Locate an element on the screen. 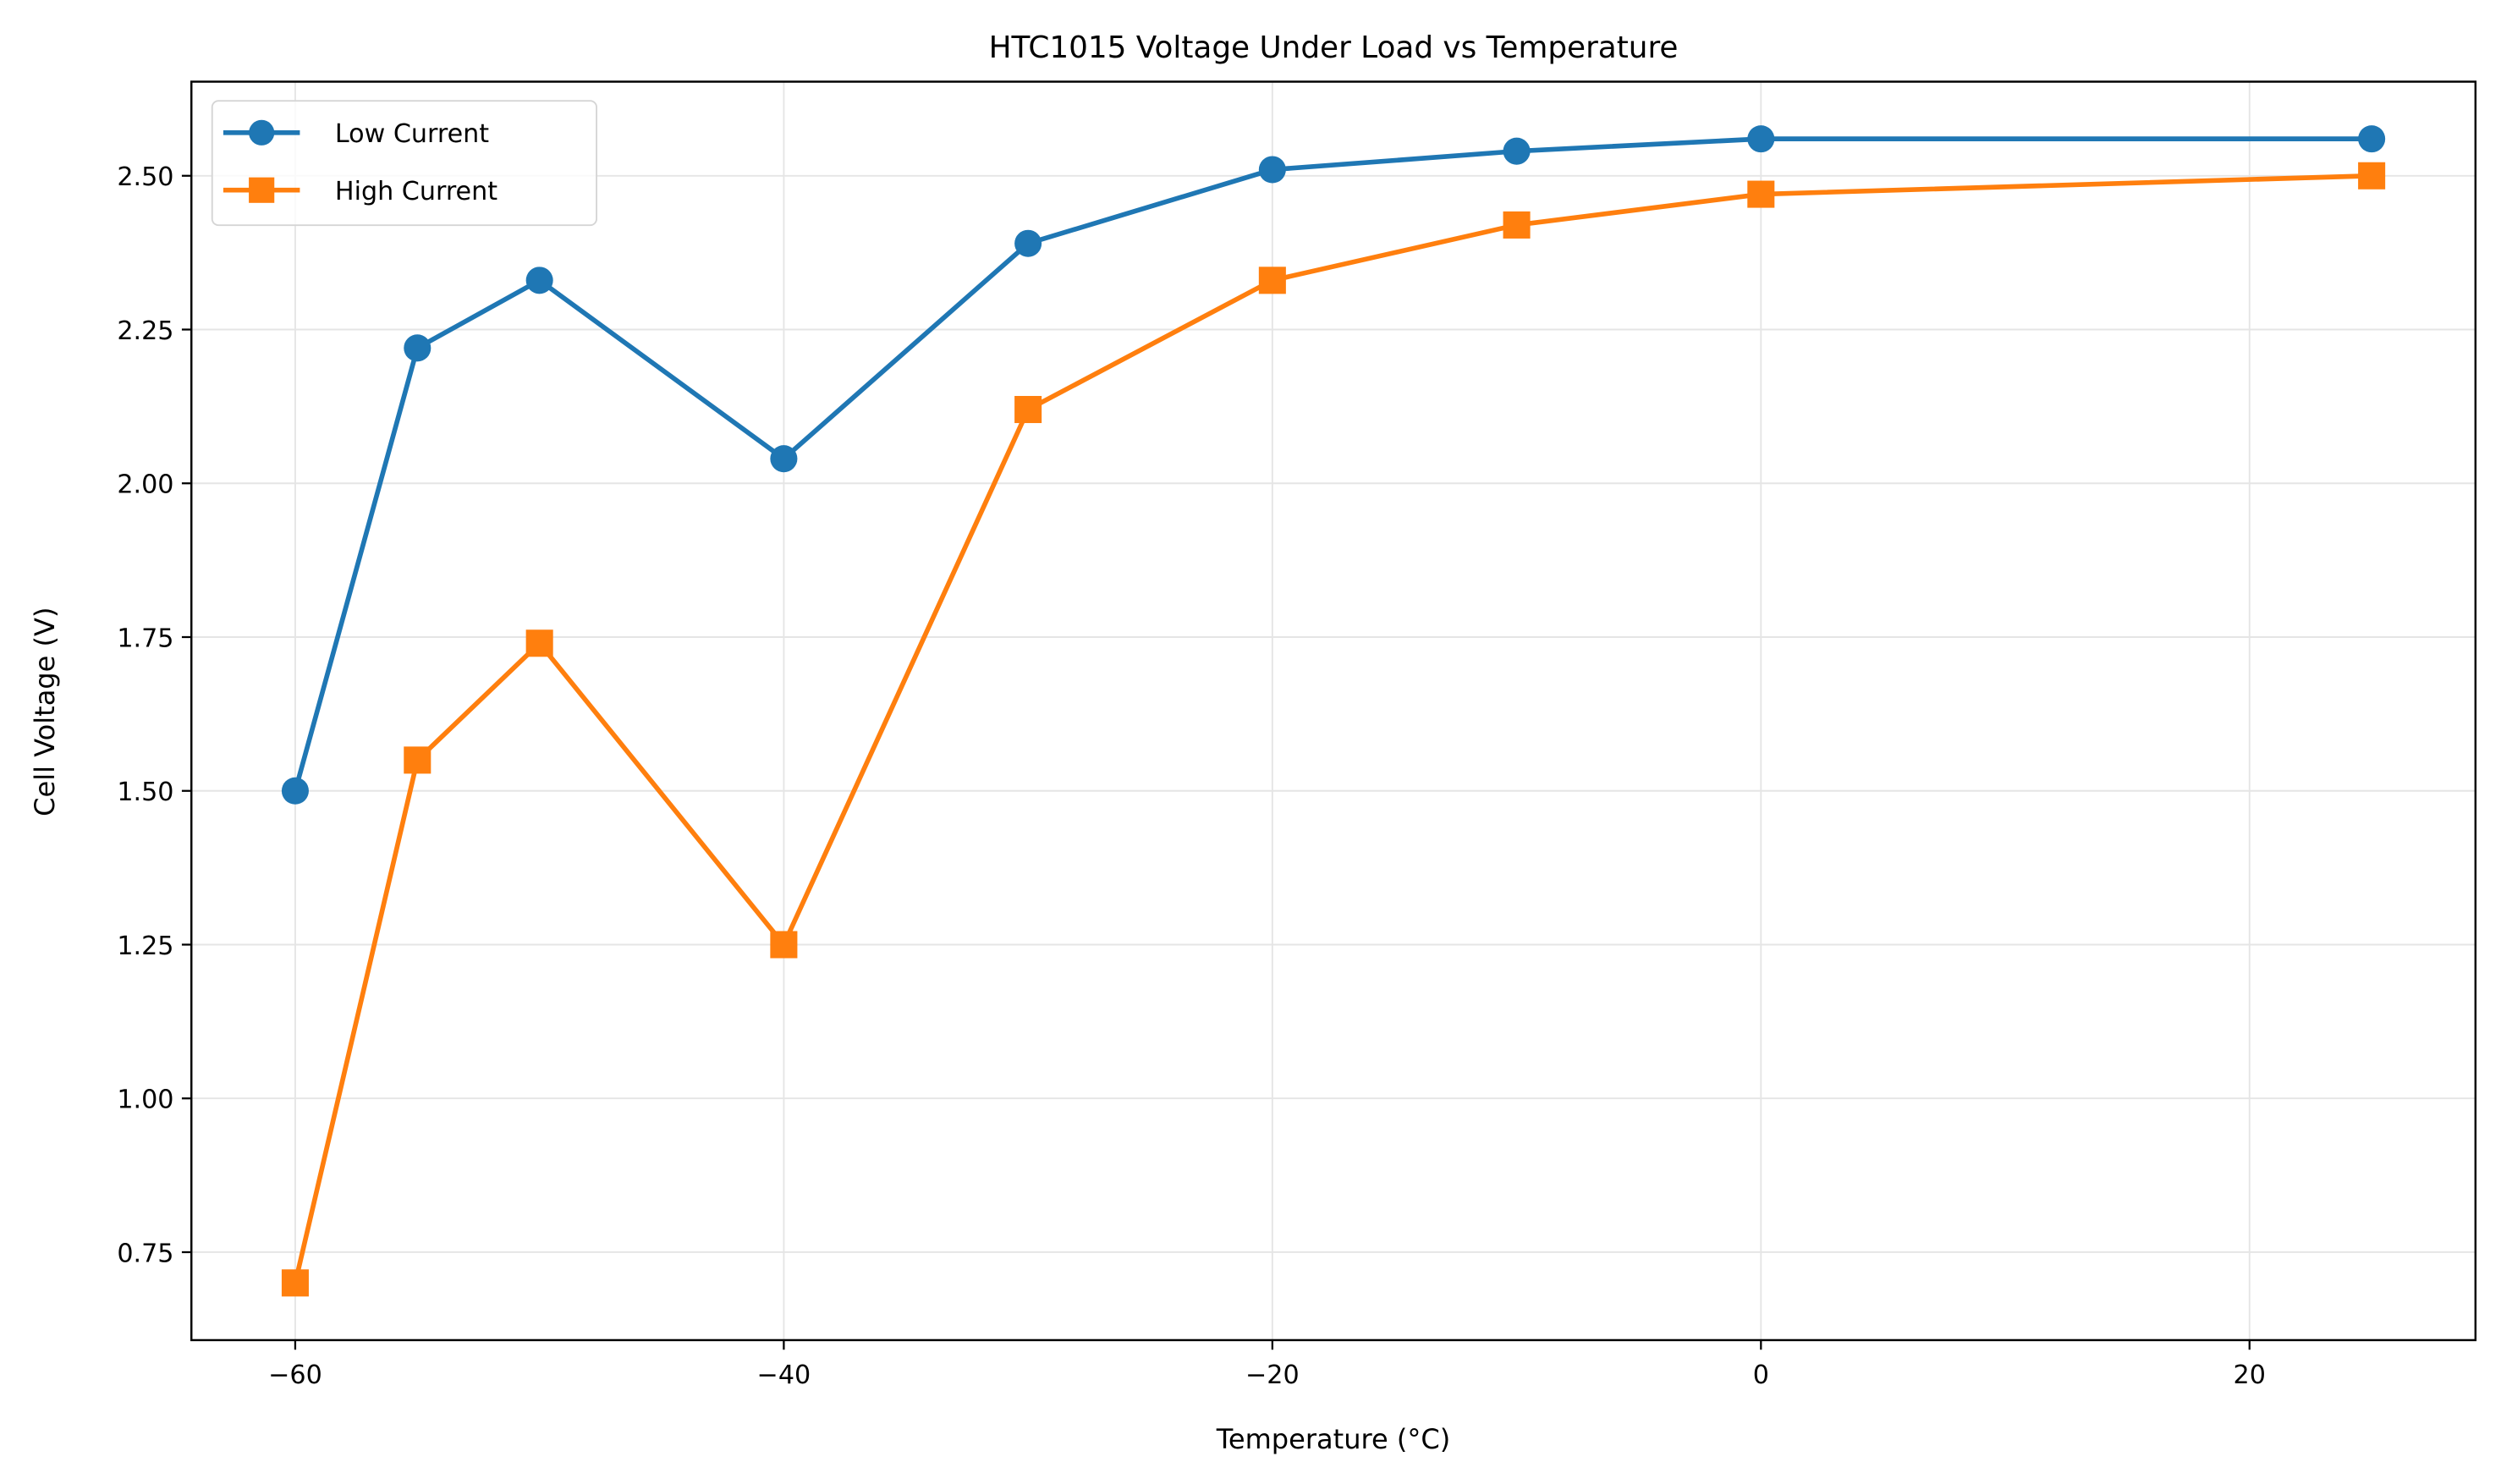  y-tick-label: 1.25 is located at coordinates (145, 946).